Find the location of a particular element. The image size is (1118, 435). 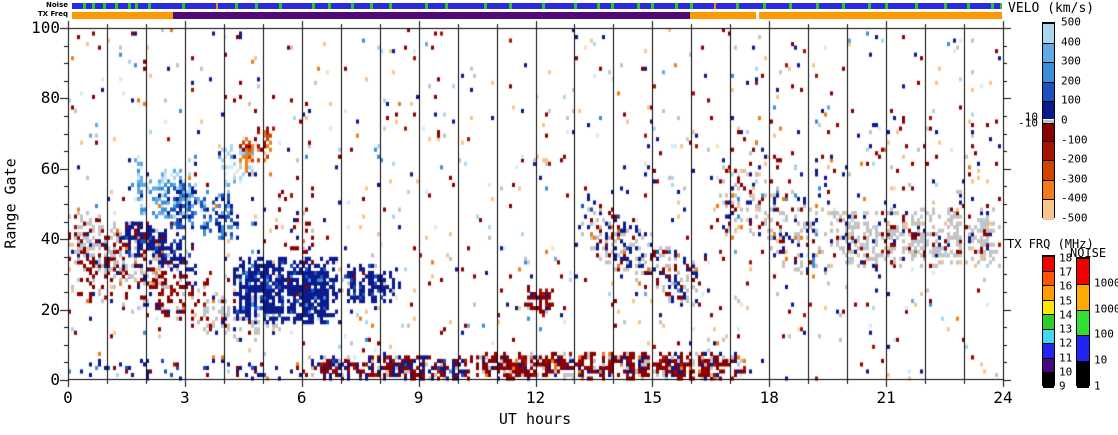

txfrq-scale-label: 11 is located at coordinates (1066, 358).